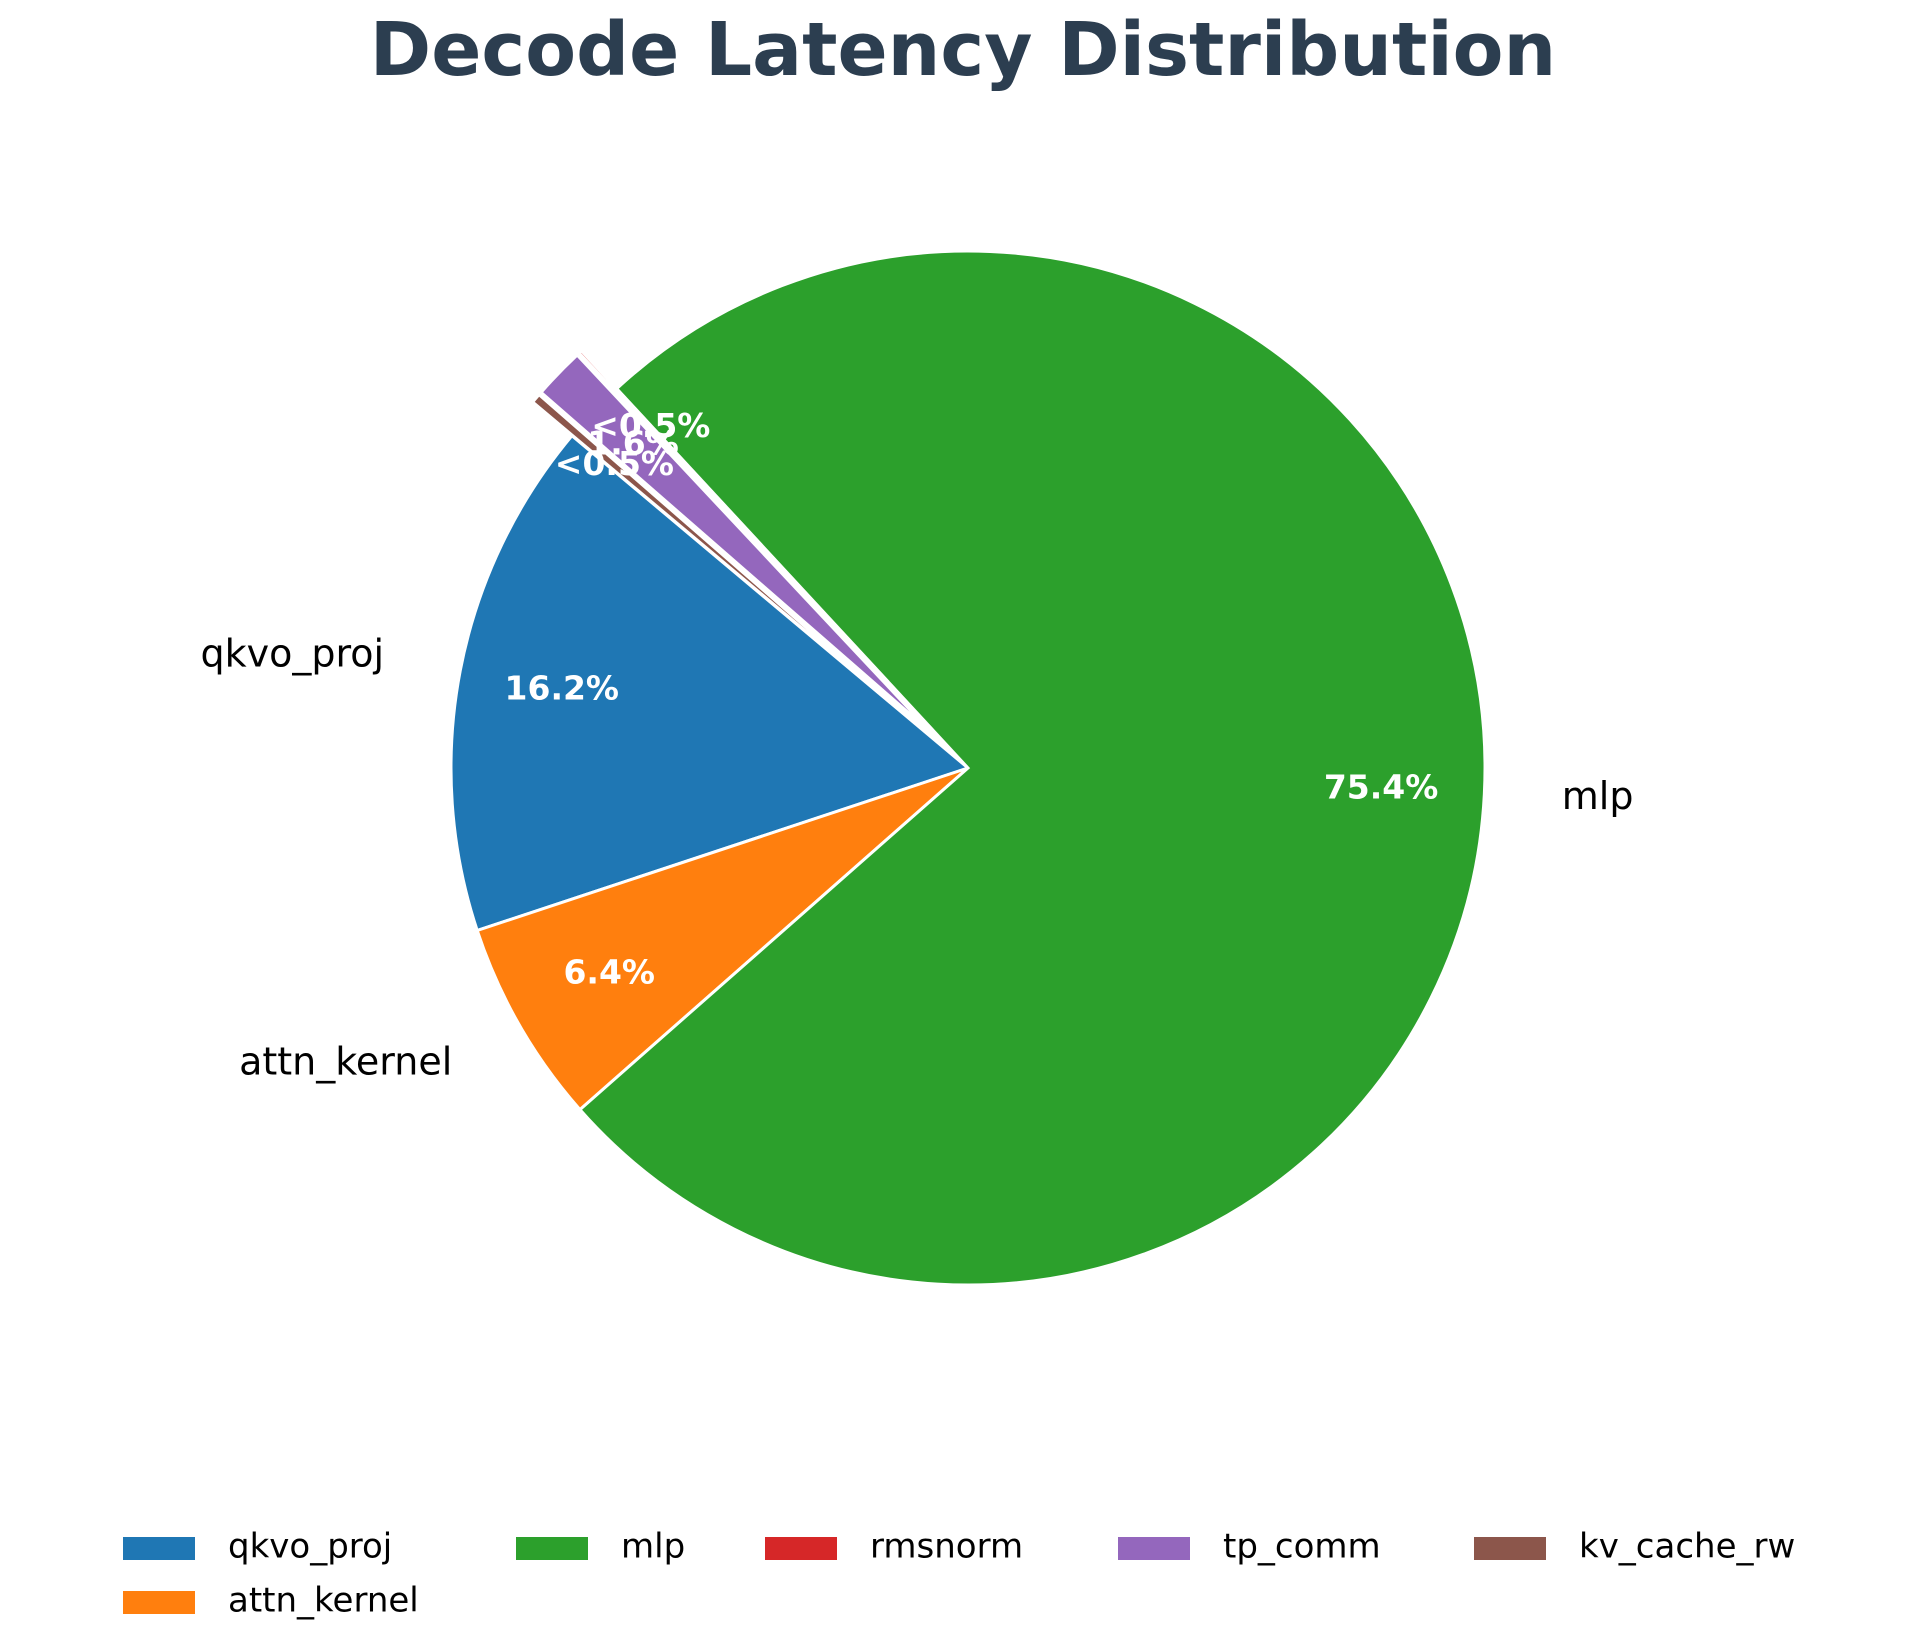 The height and width of the screenshot is (1650, 1926). What do you see at coordinates (722, 939) in the screenshot?
I see `slice-attn-kernel` at bounding box center [722, 939].